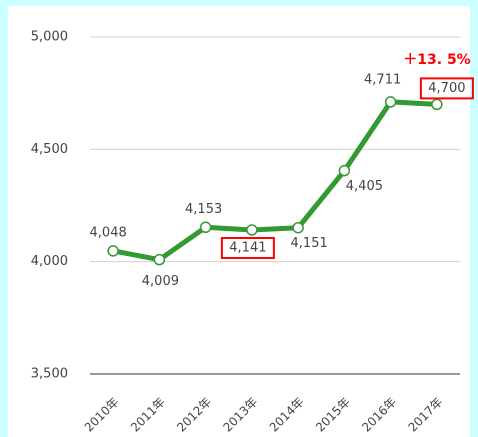 The height and width of the screenshot is (437, 478). Describe the element at coordinates (49, 374) in the screenshot. I see `y-tick-label: 3,500` at that location.